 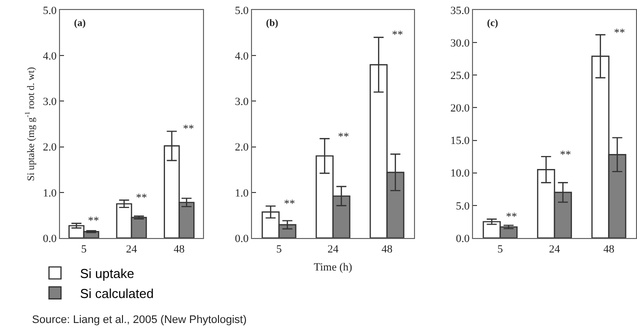 What do you see at coordinates (460, 108) in the screenshot?
I see `y-tick-label: 20.0` at bounding box center [460, 108].